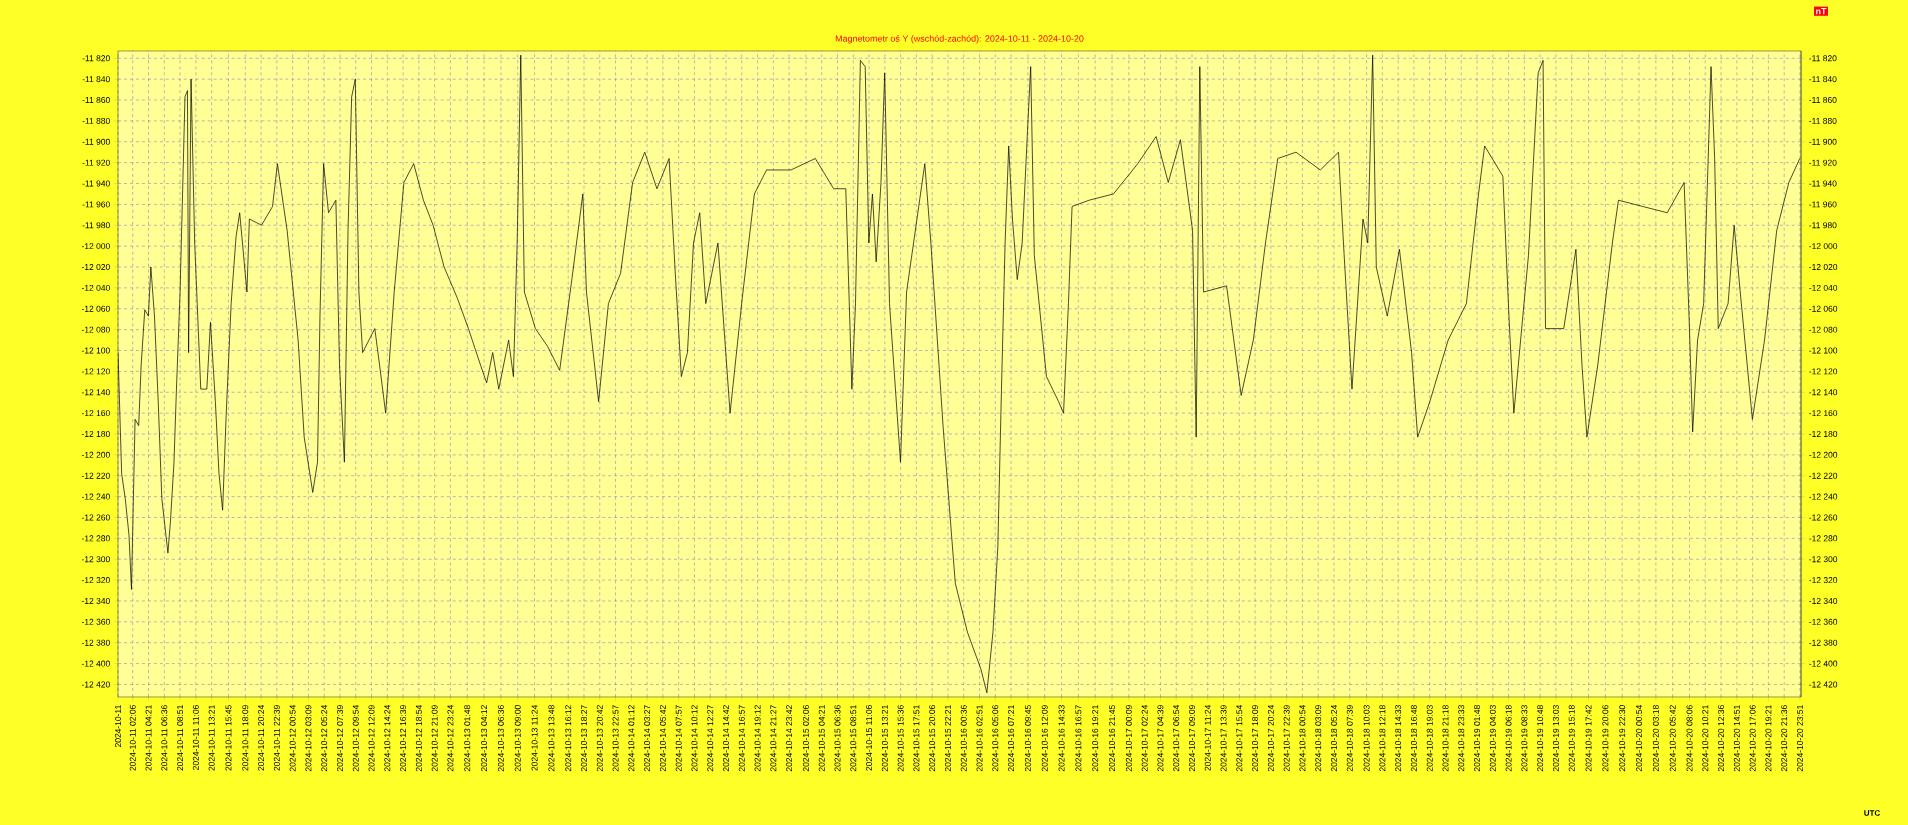  What do you see at coordinates (450, 738) in the screenshot?
I see `x-tick-label: 2024-10-12 23:24` at bounding box center [450, 738].